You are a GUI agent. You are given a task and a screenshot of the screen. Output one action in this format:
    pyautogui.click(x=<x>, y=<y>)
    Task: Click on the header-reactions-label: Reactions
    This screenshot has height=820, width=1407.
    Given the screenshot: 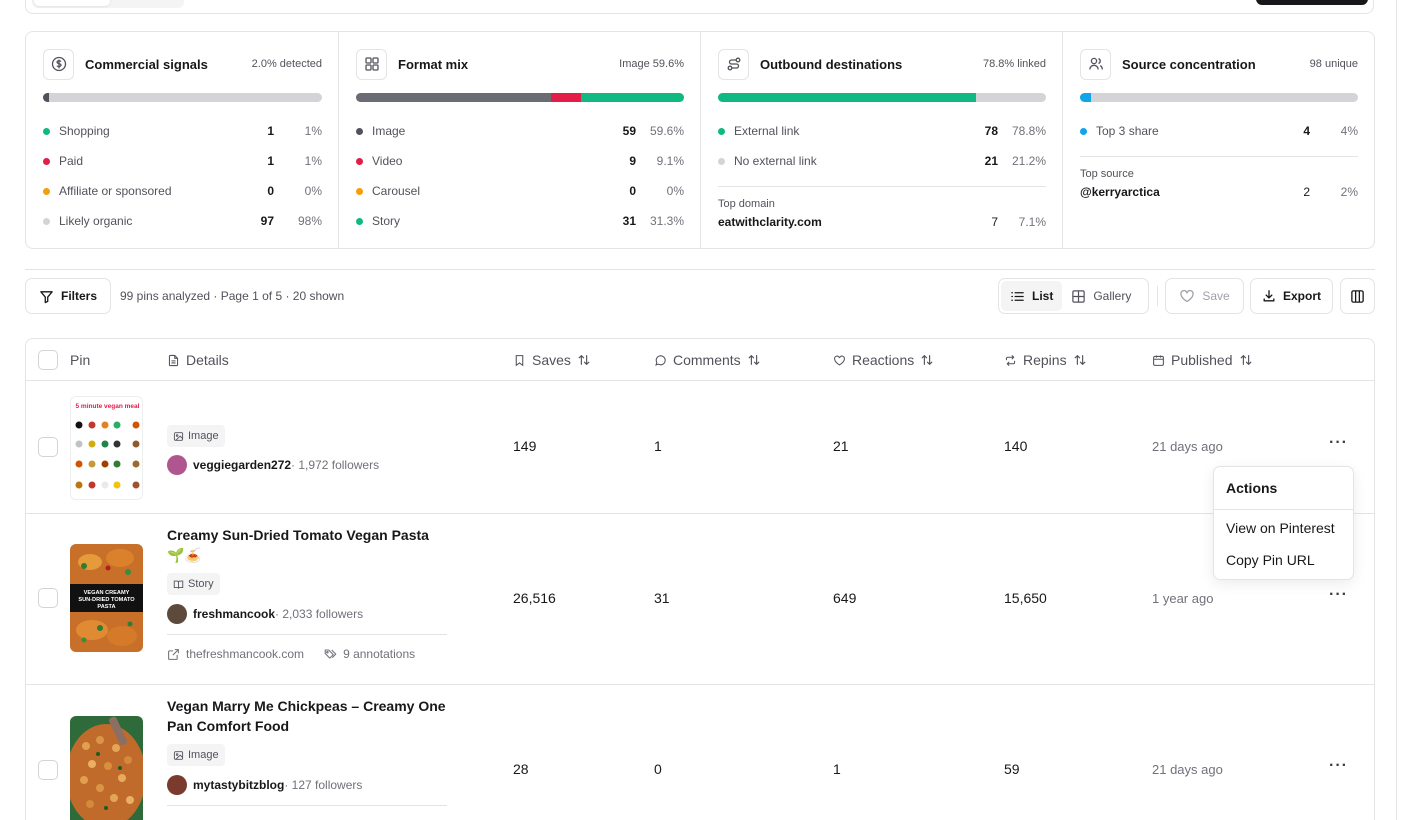 What is the action you would take?
    pyautogui.click(x=883, y=360)
    